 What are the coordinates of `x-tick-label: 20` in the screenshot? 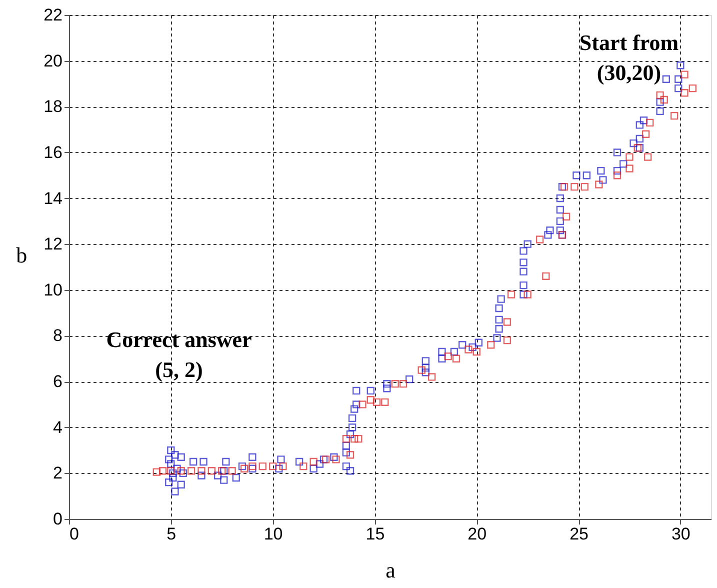 It's located at (477, 534).